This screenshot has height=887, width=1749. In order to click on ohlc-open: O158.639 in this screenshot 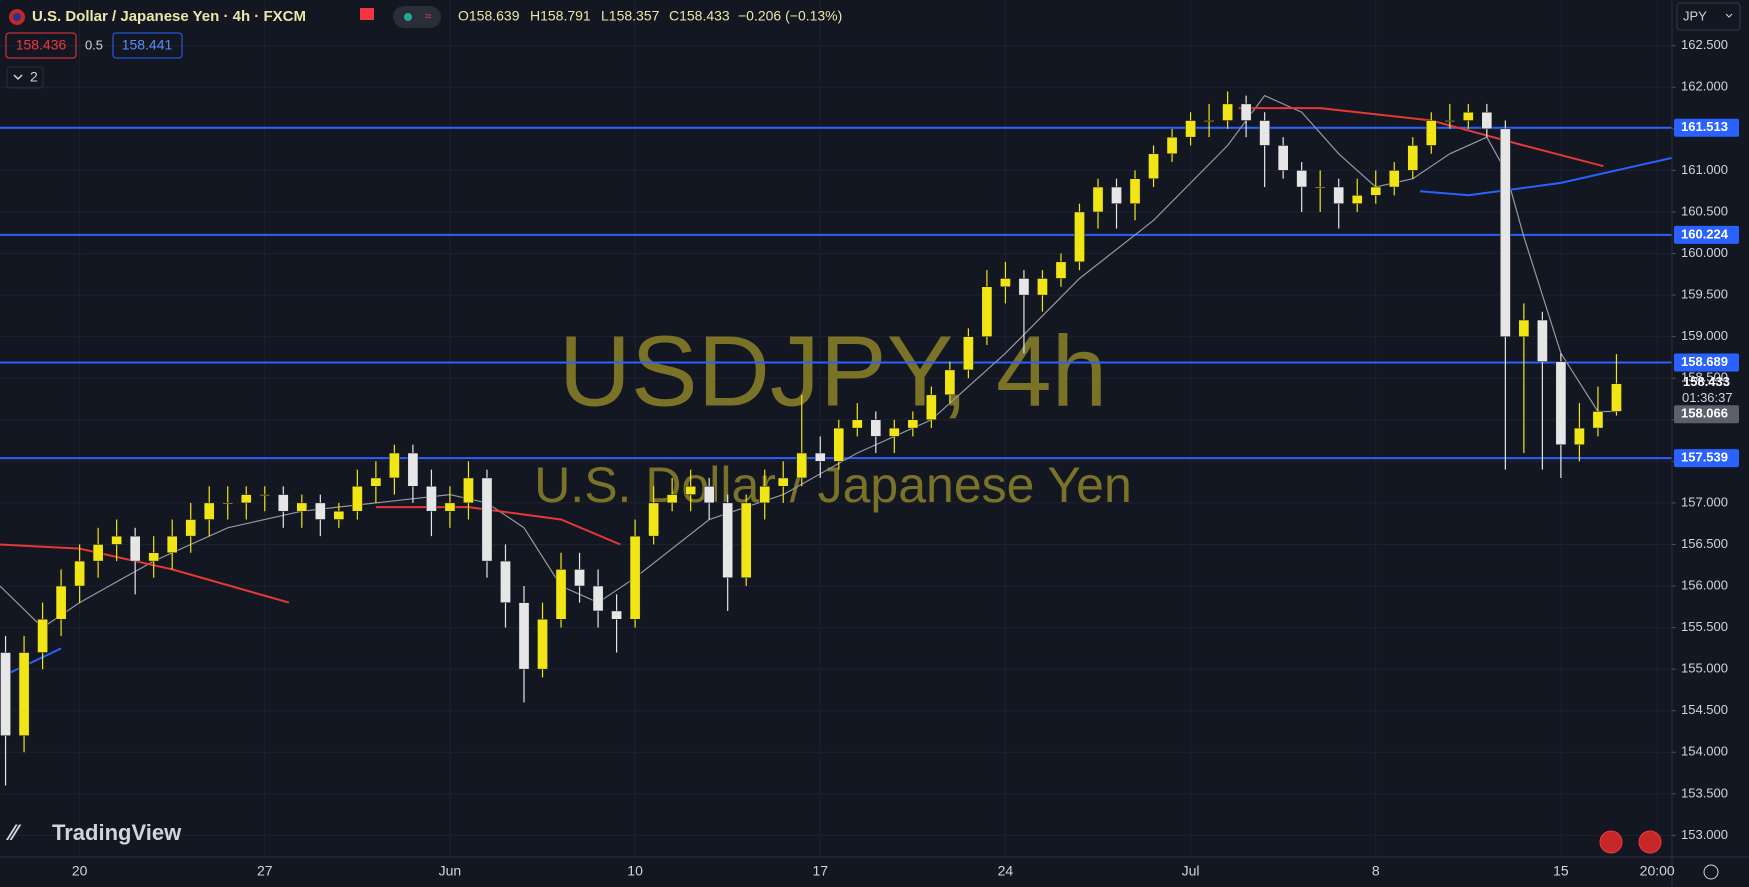, I will do `click(489, 16)`.